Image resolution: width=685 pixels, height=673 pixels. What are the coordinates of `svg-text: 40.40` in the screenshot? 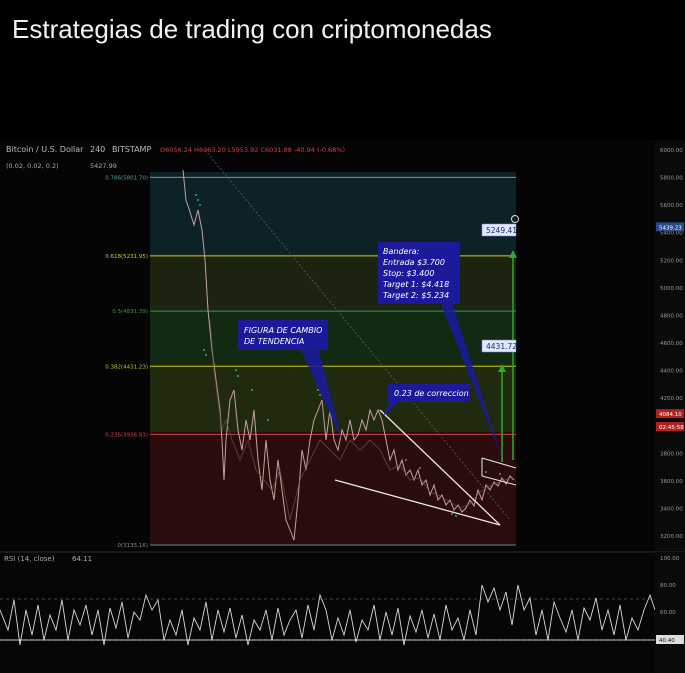 It's located at (667, 641).